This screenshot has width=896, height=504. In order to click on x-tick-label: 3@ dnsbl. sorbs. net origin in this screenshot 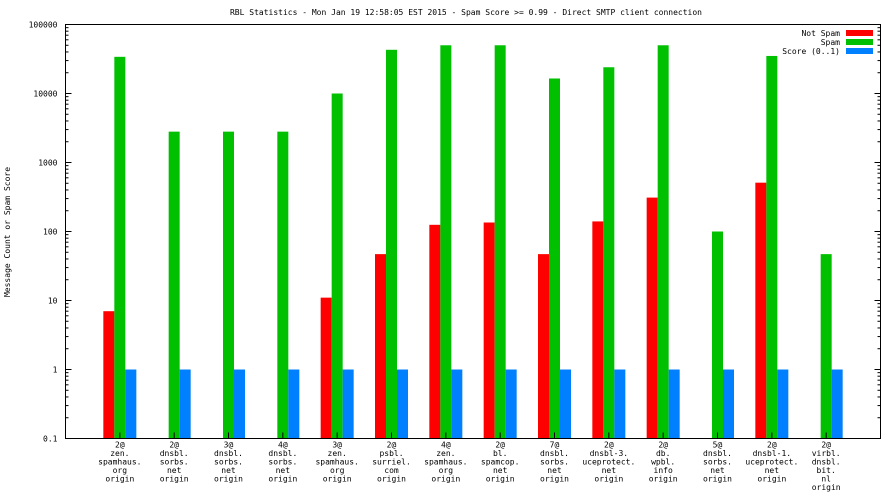, I will do `click(228, 462)`.